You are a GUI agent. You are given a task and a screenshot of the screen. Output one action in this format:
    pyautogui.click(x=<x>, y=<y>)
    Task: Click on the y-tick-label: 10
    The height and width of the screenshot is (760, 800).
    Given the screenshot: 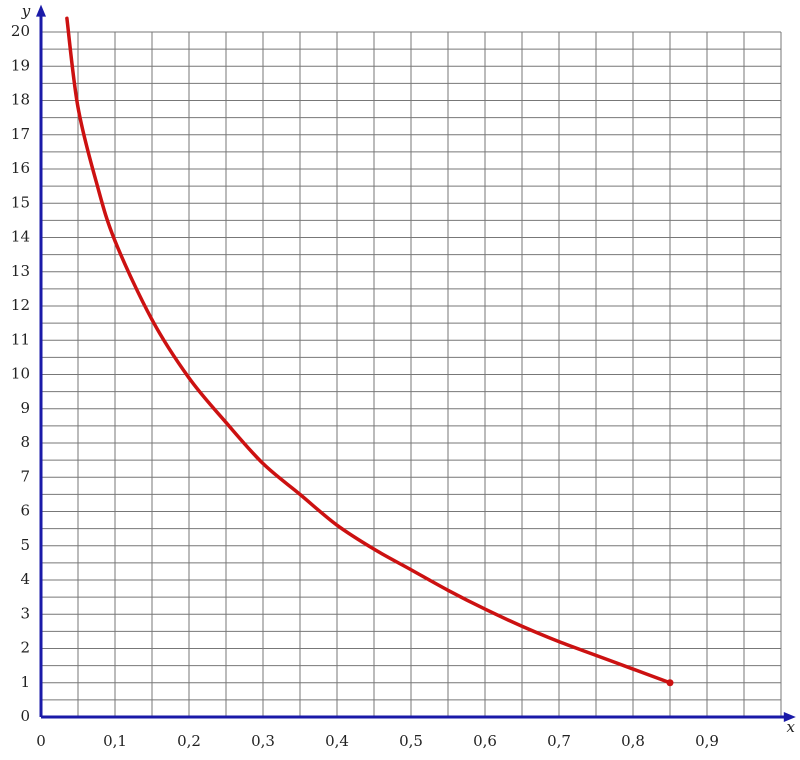 What is the action you would take?
    pyautogui.click(x=20, y=374)
    